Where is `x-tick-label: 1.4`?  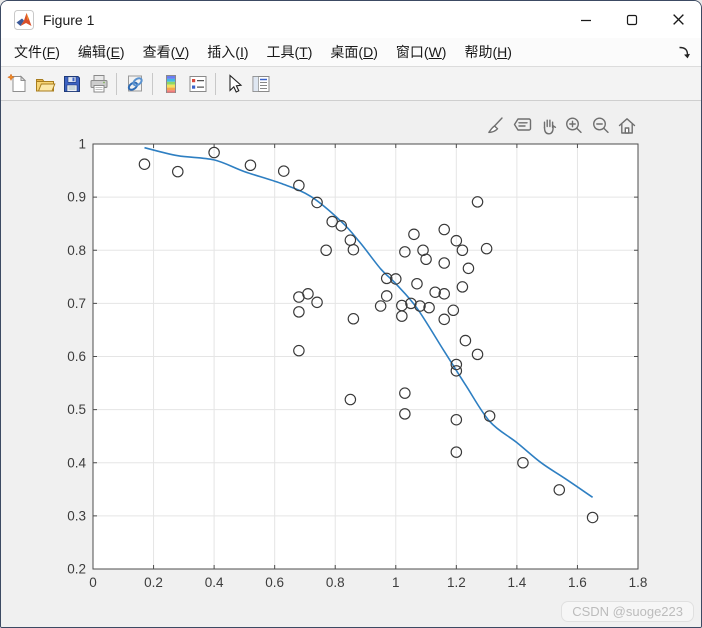
x-tick-label: 1.4 is located at coordinates (516, 582).